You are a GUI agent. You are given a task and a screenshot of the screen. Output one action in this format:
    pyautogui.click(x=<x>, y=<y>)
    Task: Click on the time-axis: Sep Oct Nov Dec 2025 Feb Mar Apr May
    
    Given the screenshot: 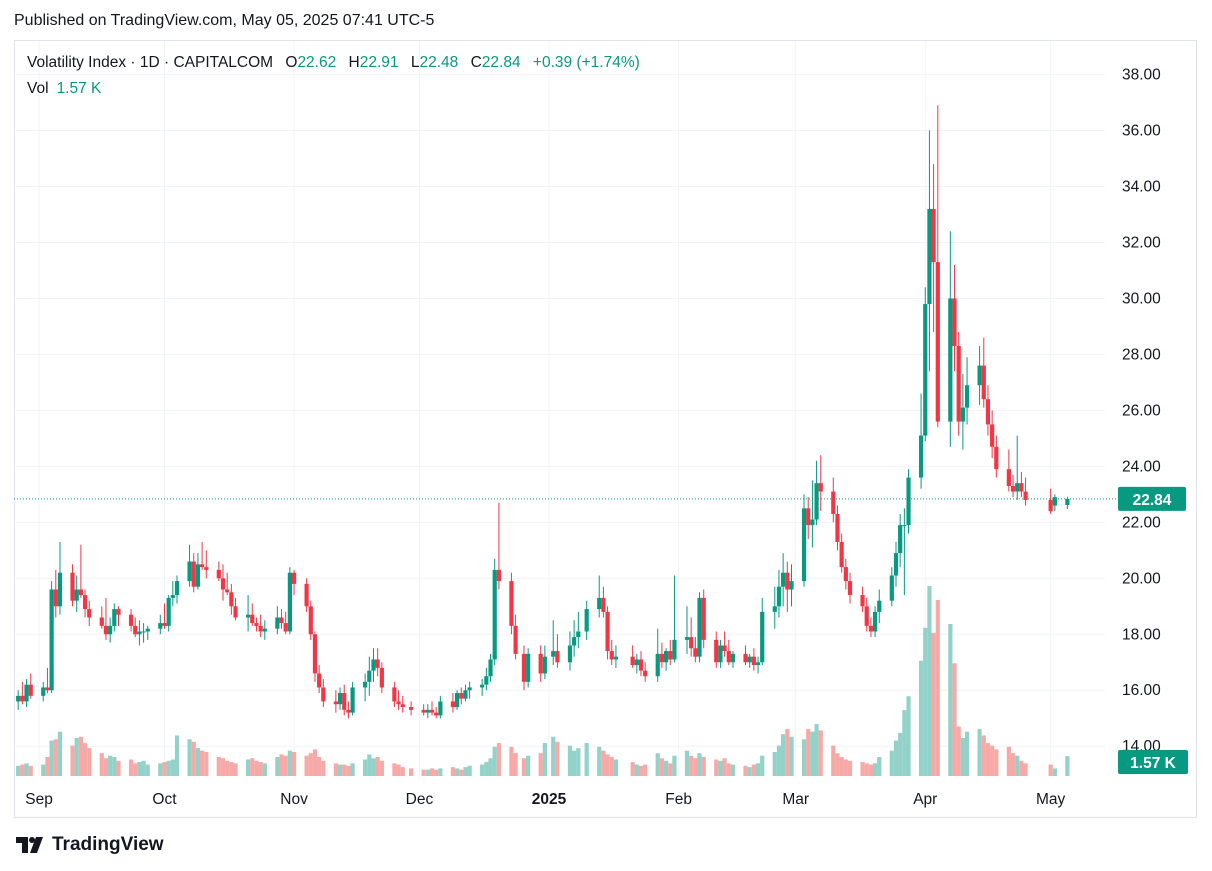 What is the action you would take?
    pyautogui.click(x=545, y=799)
    